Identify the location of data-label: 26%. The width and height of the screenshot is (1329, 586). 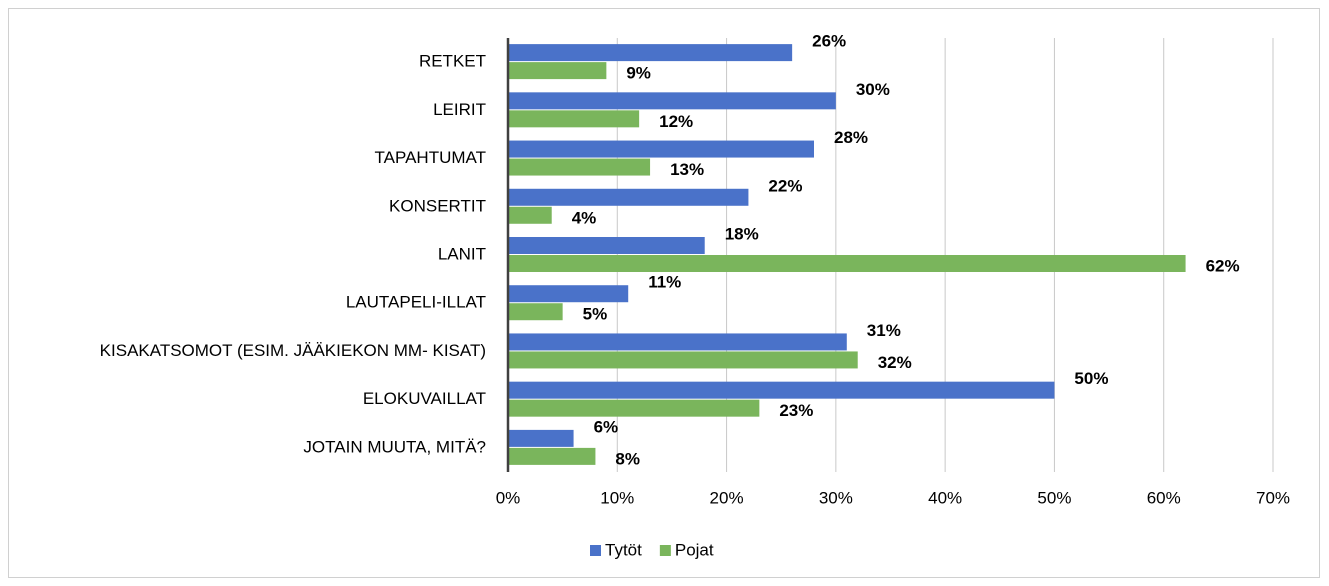
(829, 41).